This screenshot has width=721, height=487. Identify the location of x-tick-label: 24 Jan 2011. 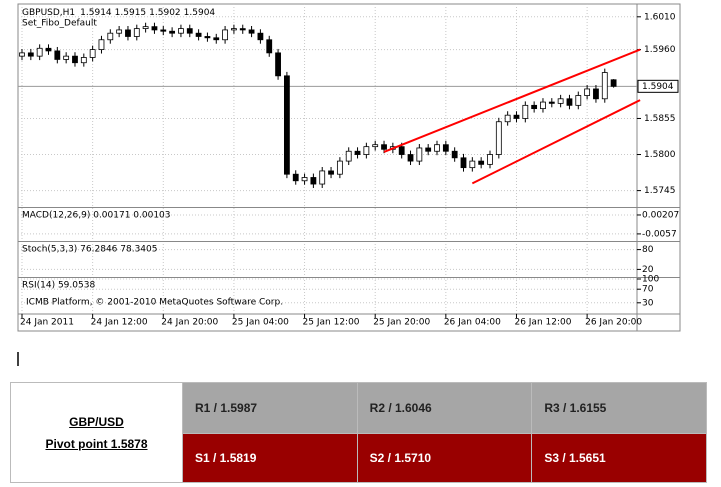
(47, 323).